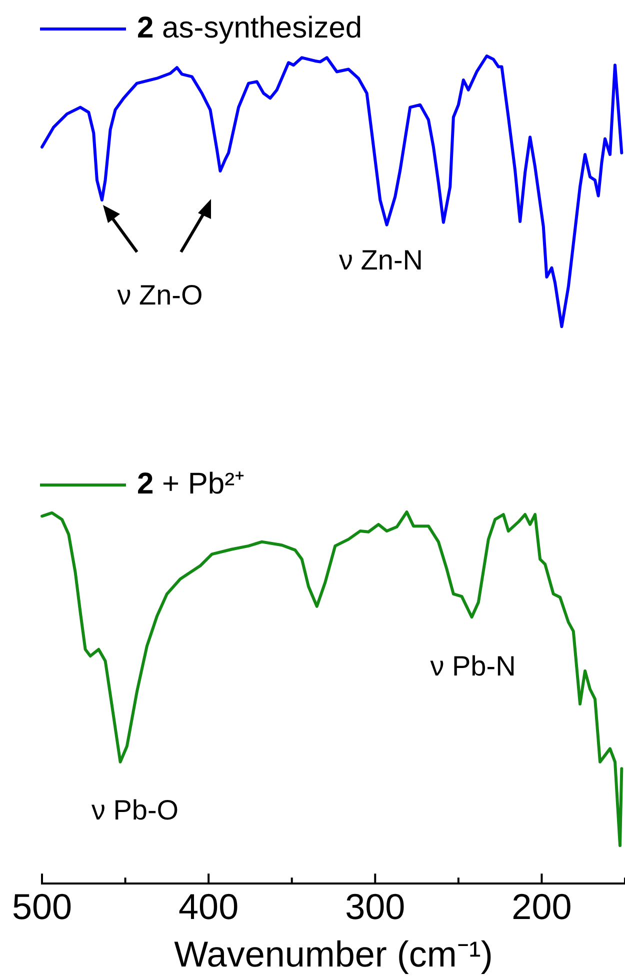 The height and width of the screenshot is (980, 625). What do you see at coordinates (381, 260) in the screenshot?
I see `annotation: ν Zn-N` at bounding box center [381, 260].